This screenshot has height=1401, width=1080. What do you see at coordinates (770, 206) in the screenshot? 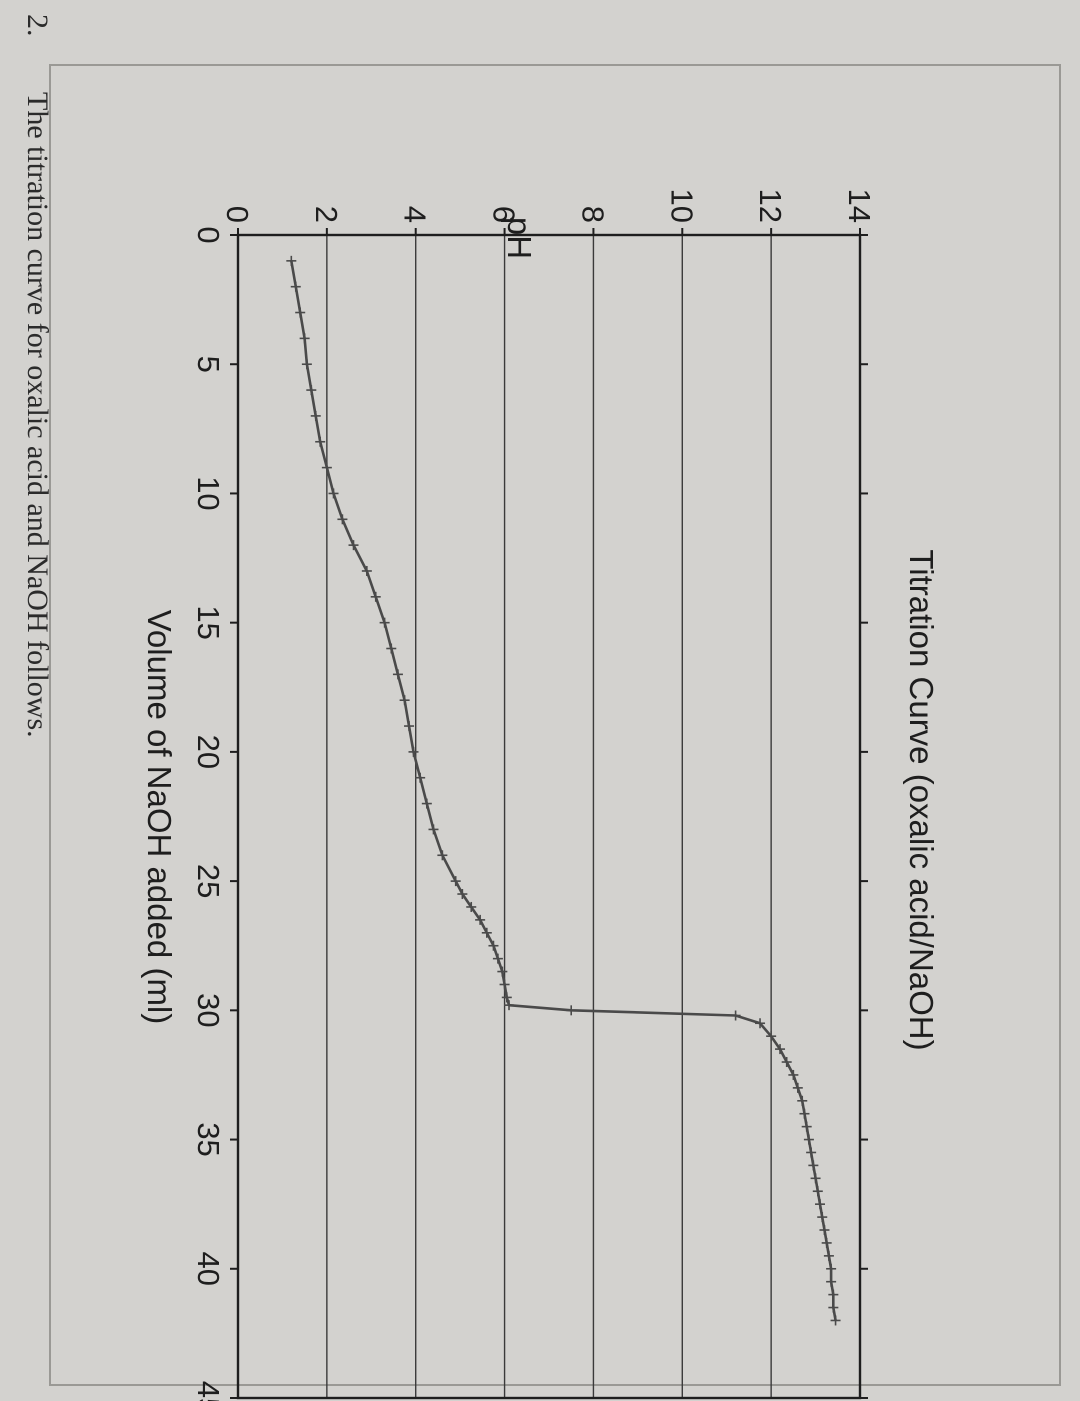
I see `y-tick-label-12: 12` at bounding box center [770, 206].